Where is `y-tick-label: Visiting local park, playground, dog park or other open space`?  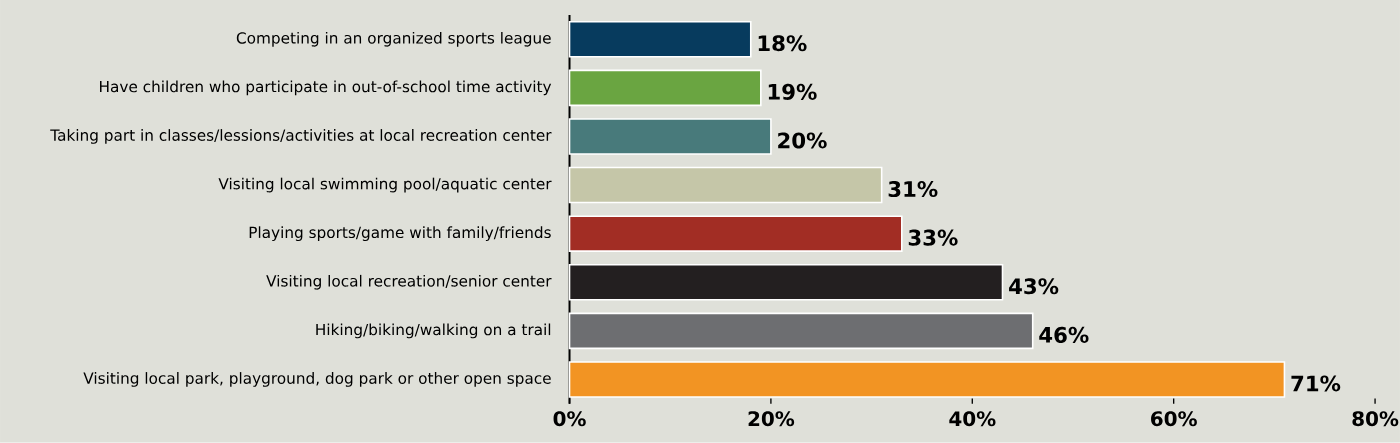 y-tick-label: Visiting local park, playground, dog park or other open space is located at coordinates (317, 380).